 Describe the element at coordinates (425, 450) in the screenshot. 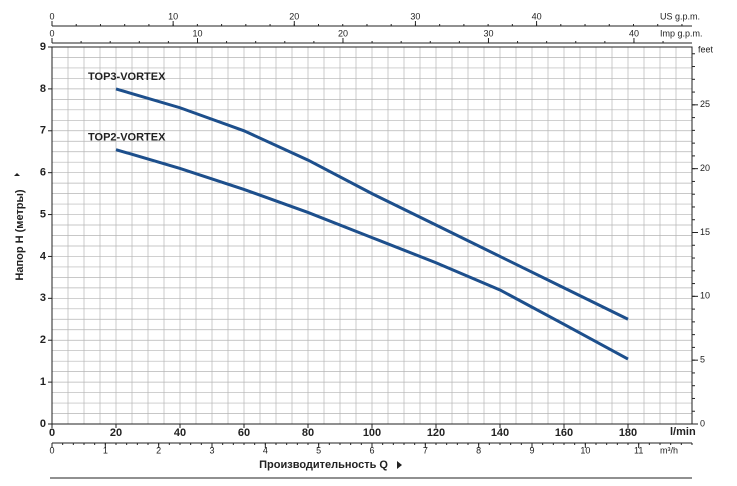

I see `tick-label: 7` at that location.